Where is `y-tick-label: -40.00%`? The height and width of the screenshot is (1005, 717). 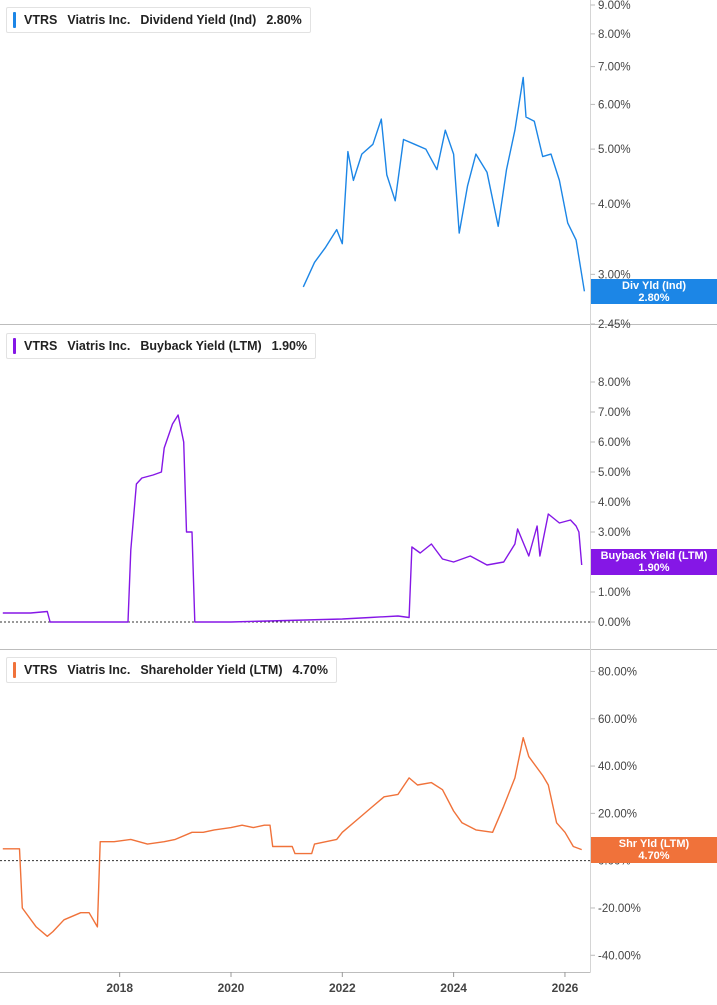 y-tick-label: -40.00% is located at coordinates (619, 956).